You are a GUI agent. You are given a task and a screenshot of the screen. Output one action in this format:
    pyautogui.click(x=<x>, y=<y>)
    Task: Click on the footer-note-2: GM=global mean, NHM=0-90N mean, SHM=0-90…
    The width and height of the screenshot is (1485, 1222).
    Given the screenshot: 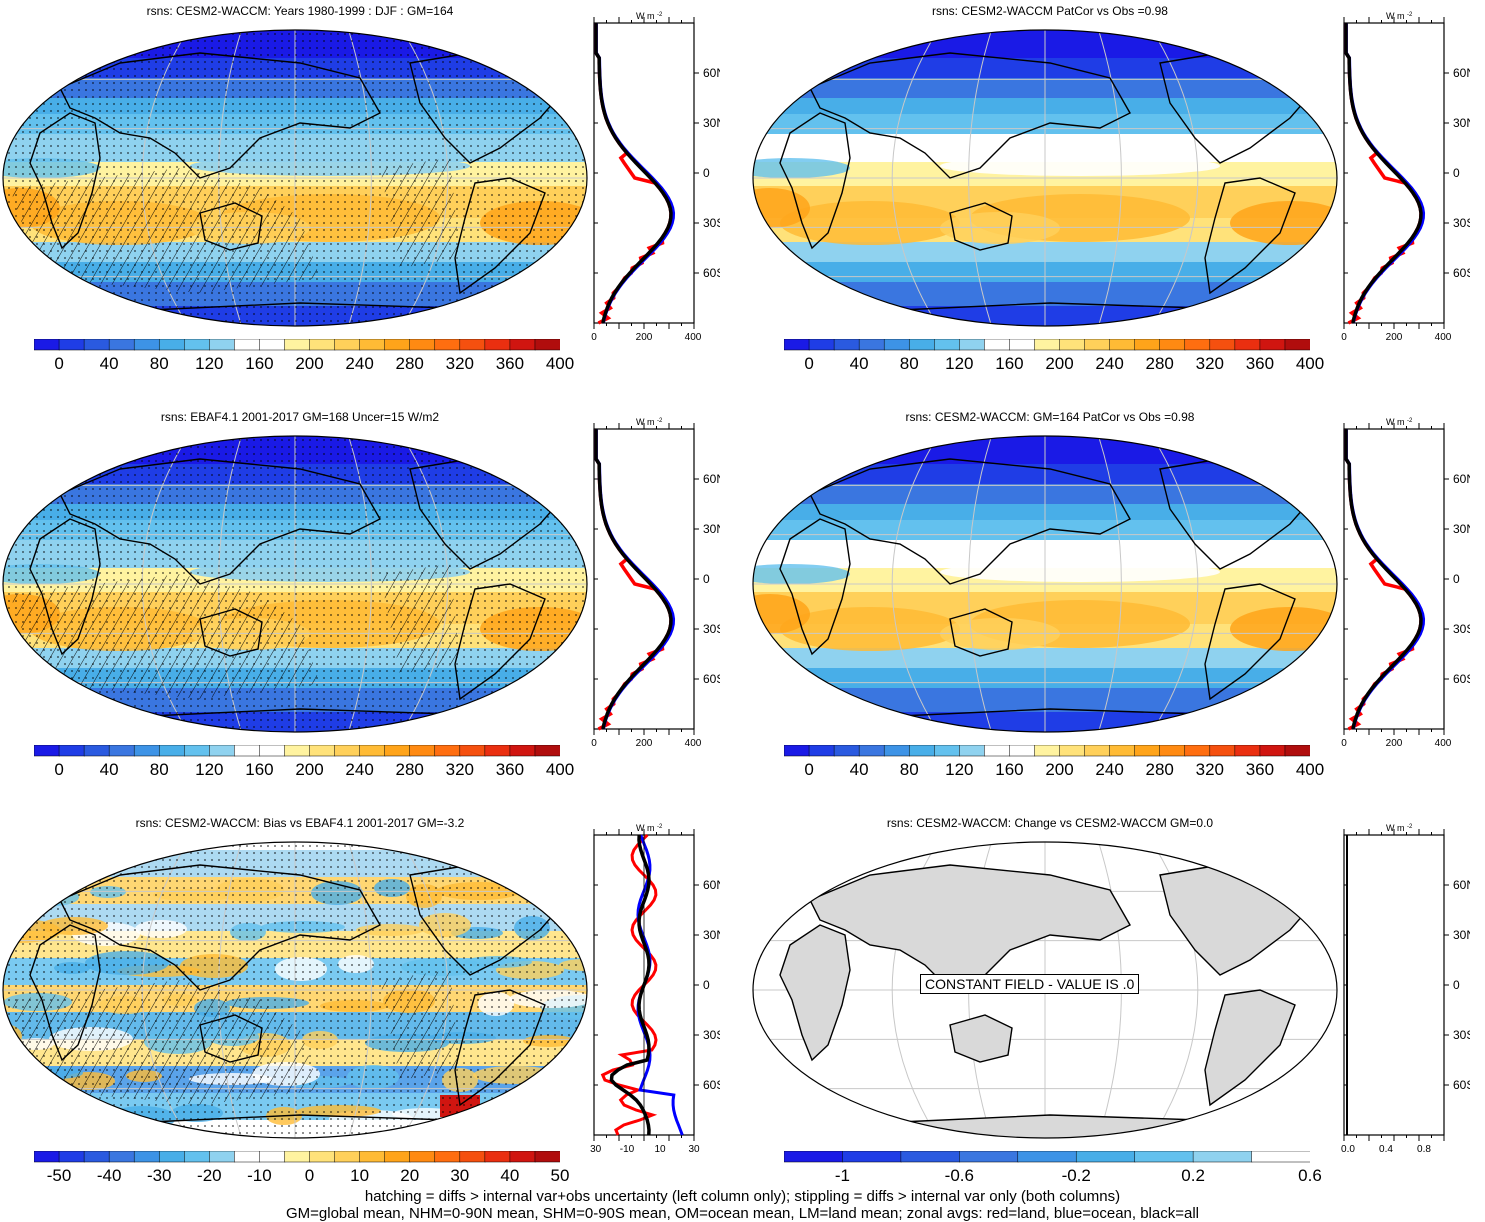 What is the action you would take?
    pyautogui.click(x=742, y=1213)
    